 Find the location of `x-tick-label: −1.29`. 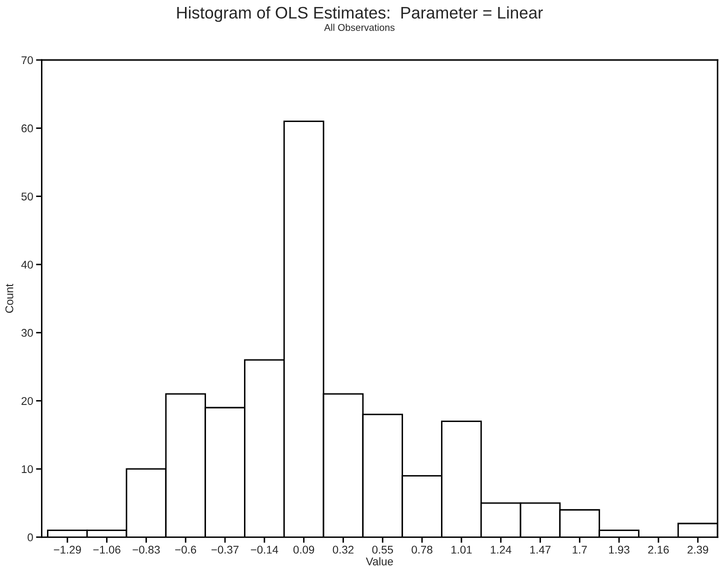

x-tick-label: −1.29 is located at coordinates (67, 550).